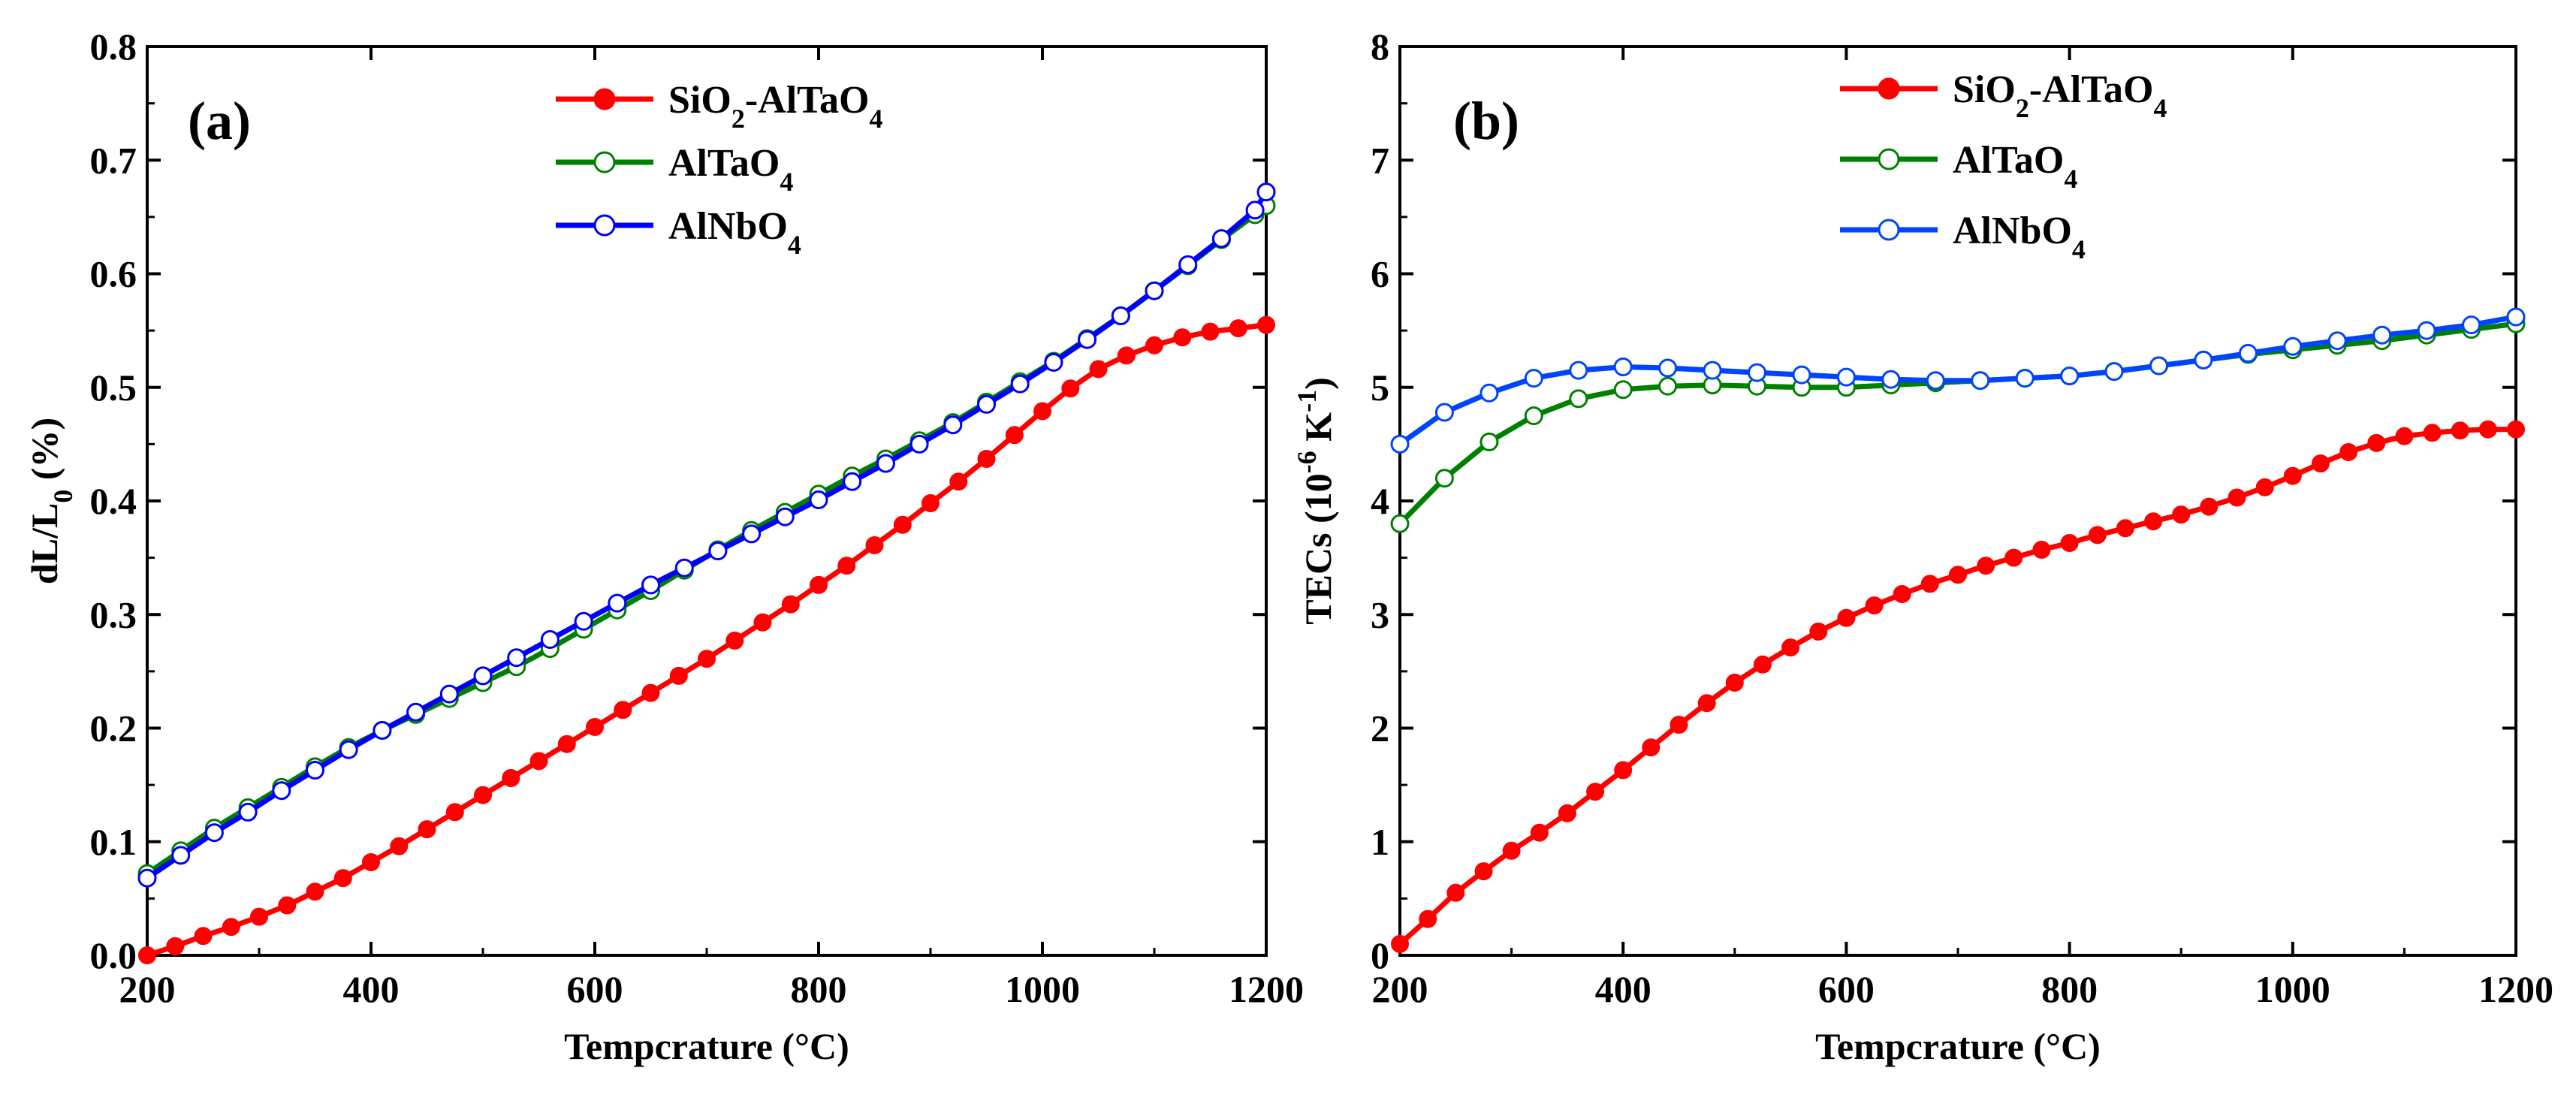 The height and width of the screenshot is (1095, 2576). I want to click on y-tick-label: 4, so click(1380, 501).